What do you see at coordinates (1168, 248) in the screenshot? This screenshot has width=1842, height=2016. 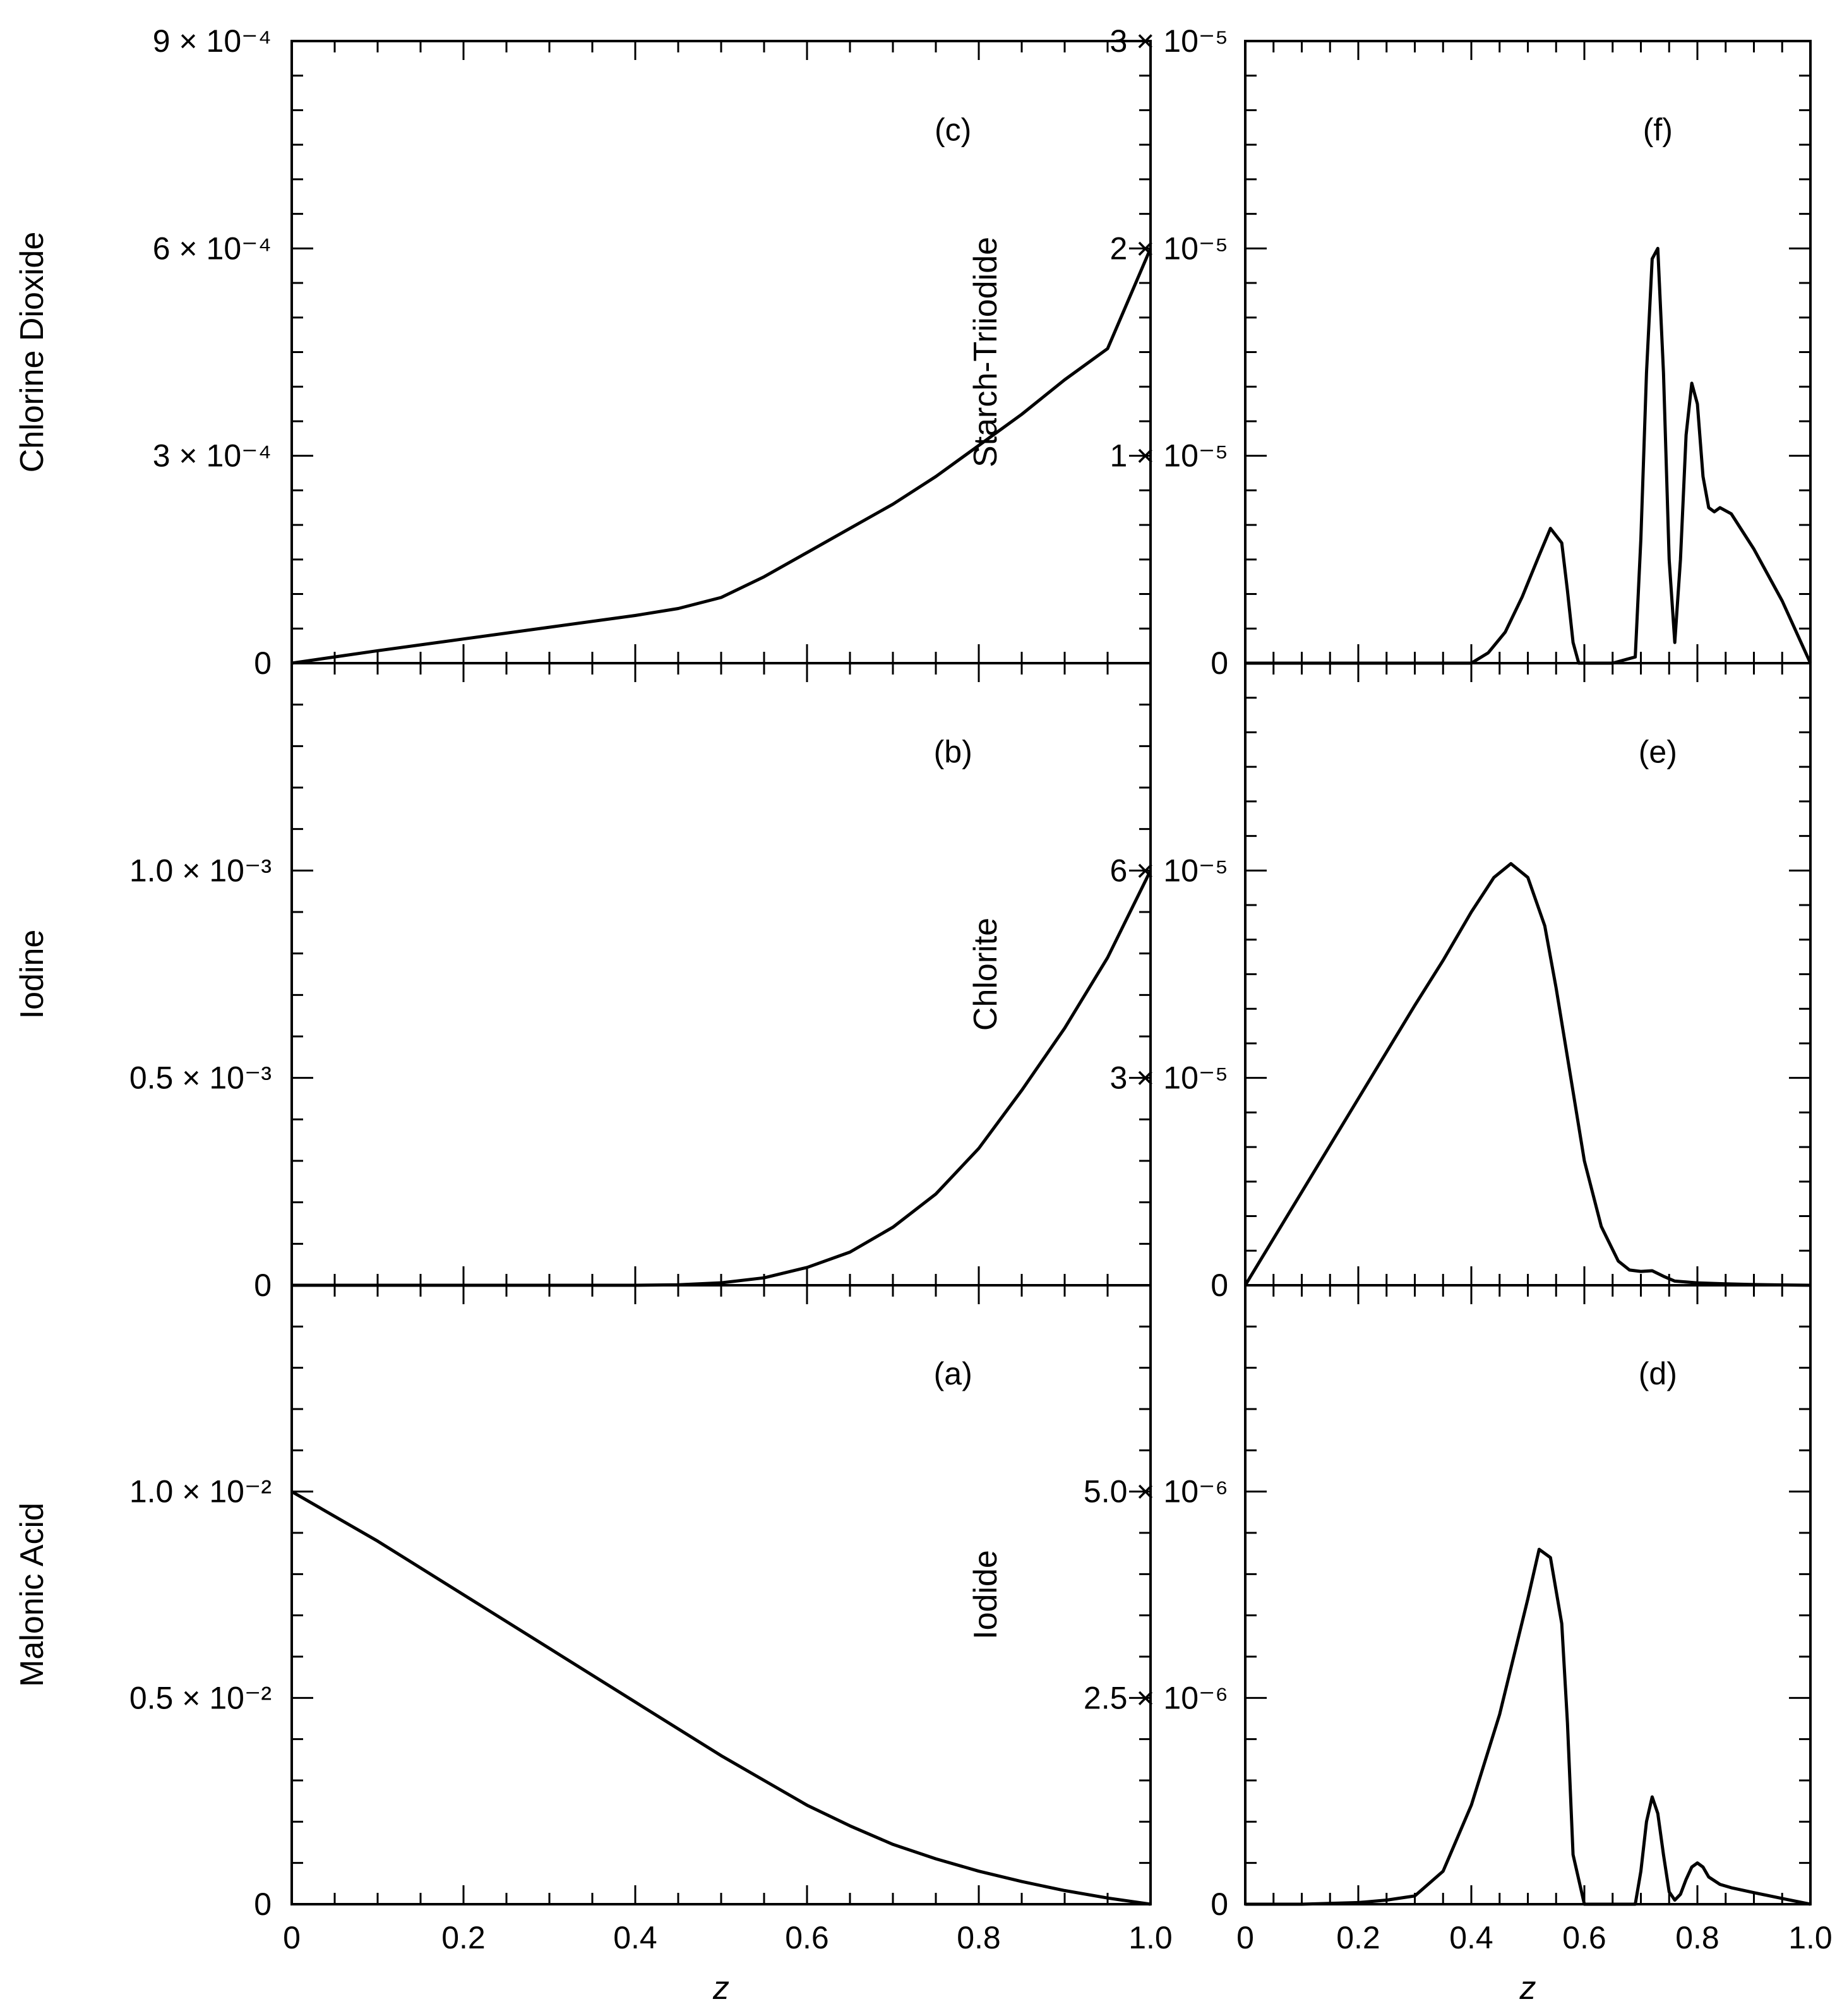 I see `y-tick-label: 2 × 10⁻⁵` at bounding box center [1168, 248].